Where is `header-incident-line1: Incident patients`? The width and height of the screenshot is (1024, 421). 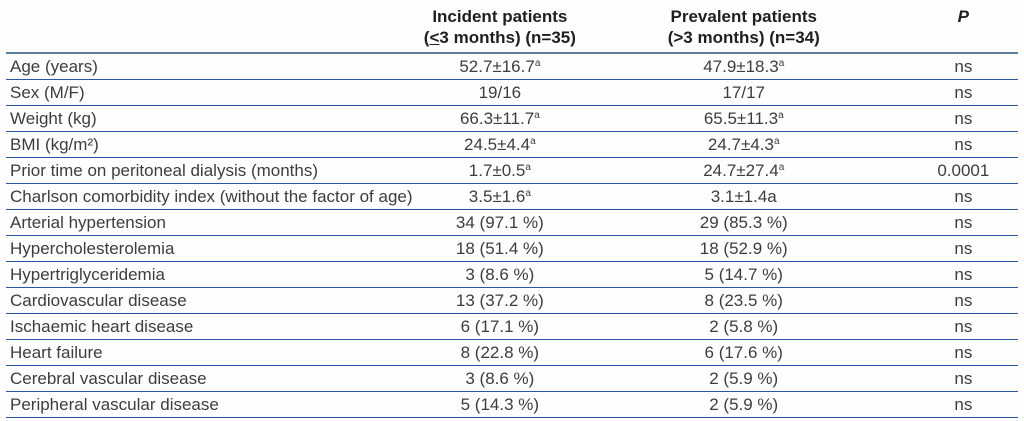 header-incident-line1: Incident patients is located at coordinates (500, 16).